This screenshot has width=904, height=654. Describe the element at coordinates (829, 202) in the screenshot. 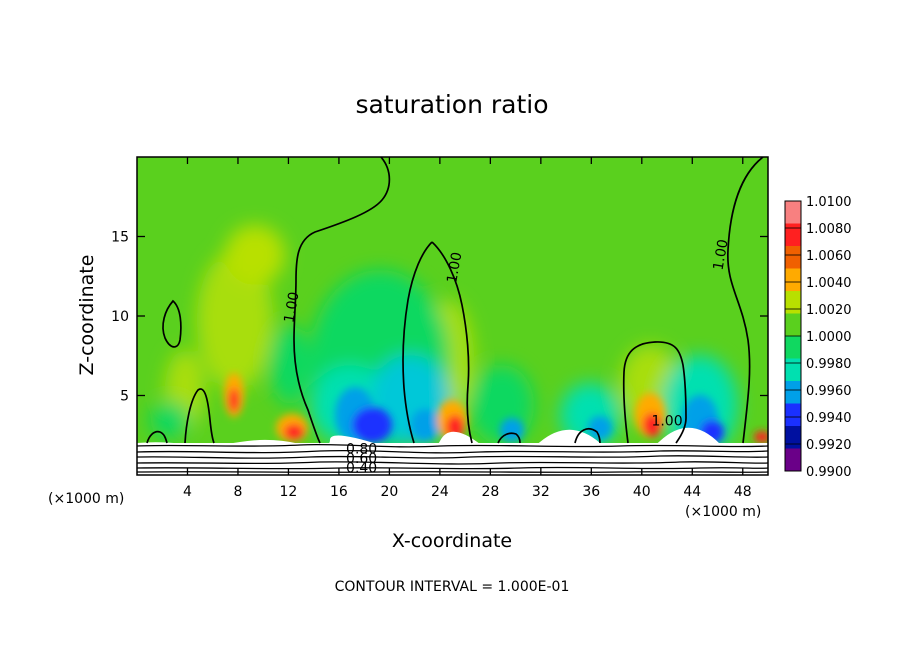

I see `colorbar-label: 1.0100` at that location.